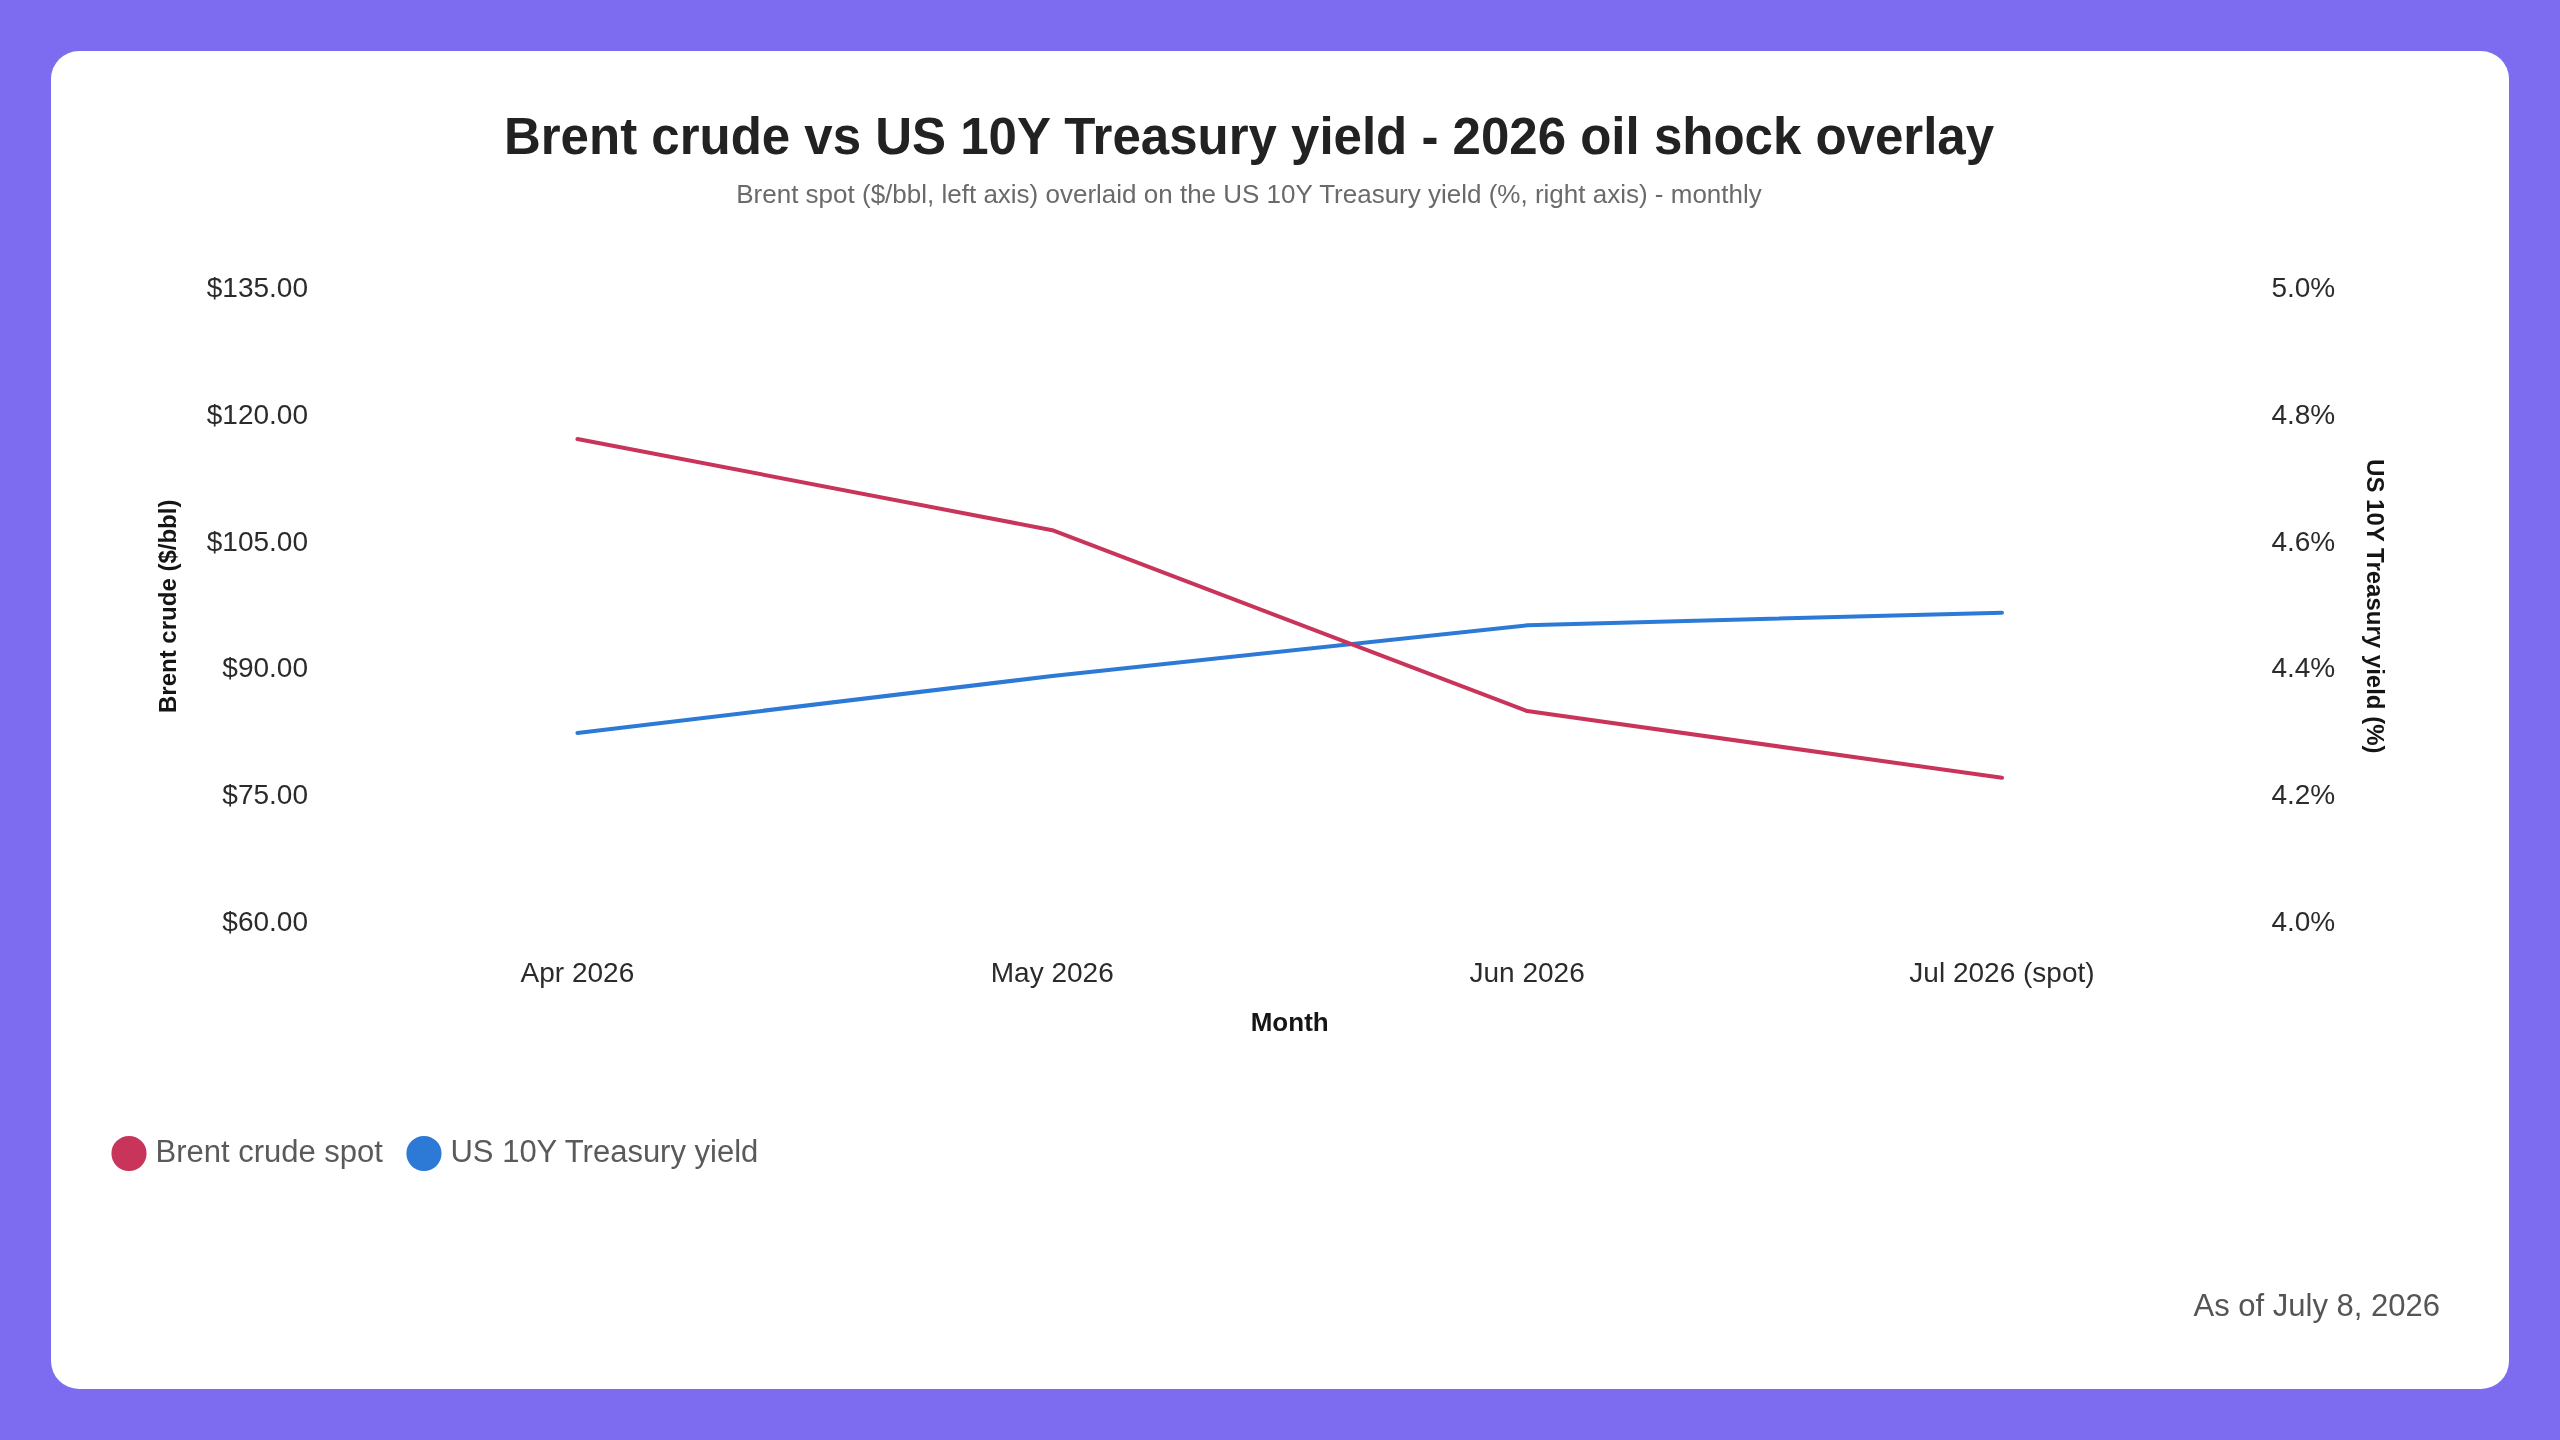 This screenshot has width=2560, height=1440. What do you see at coordinates (2375, 606) in the screenshot?
I see `y2-axis-title: US 10Y Treasury yield (%)` at bounding box center [2375, 606].